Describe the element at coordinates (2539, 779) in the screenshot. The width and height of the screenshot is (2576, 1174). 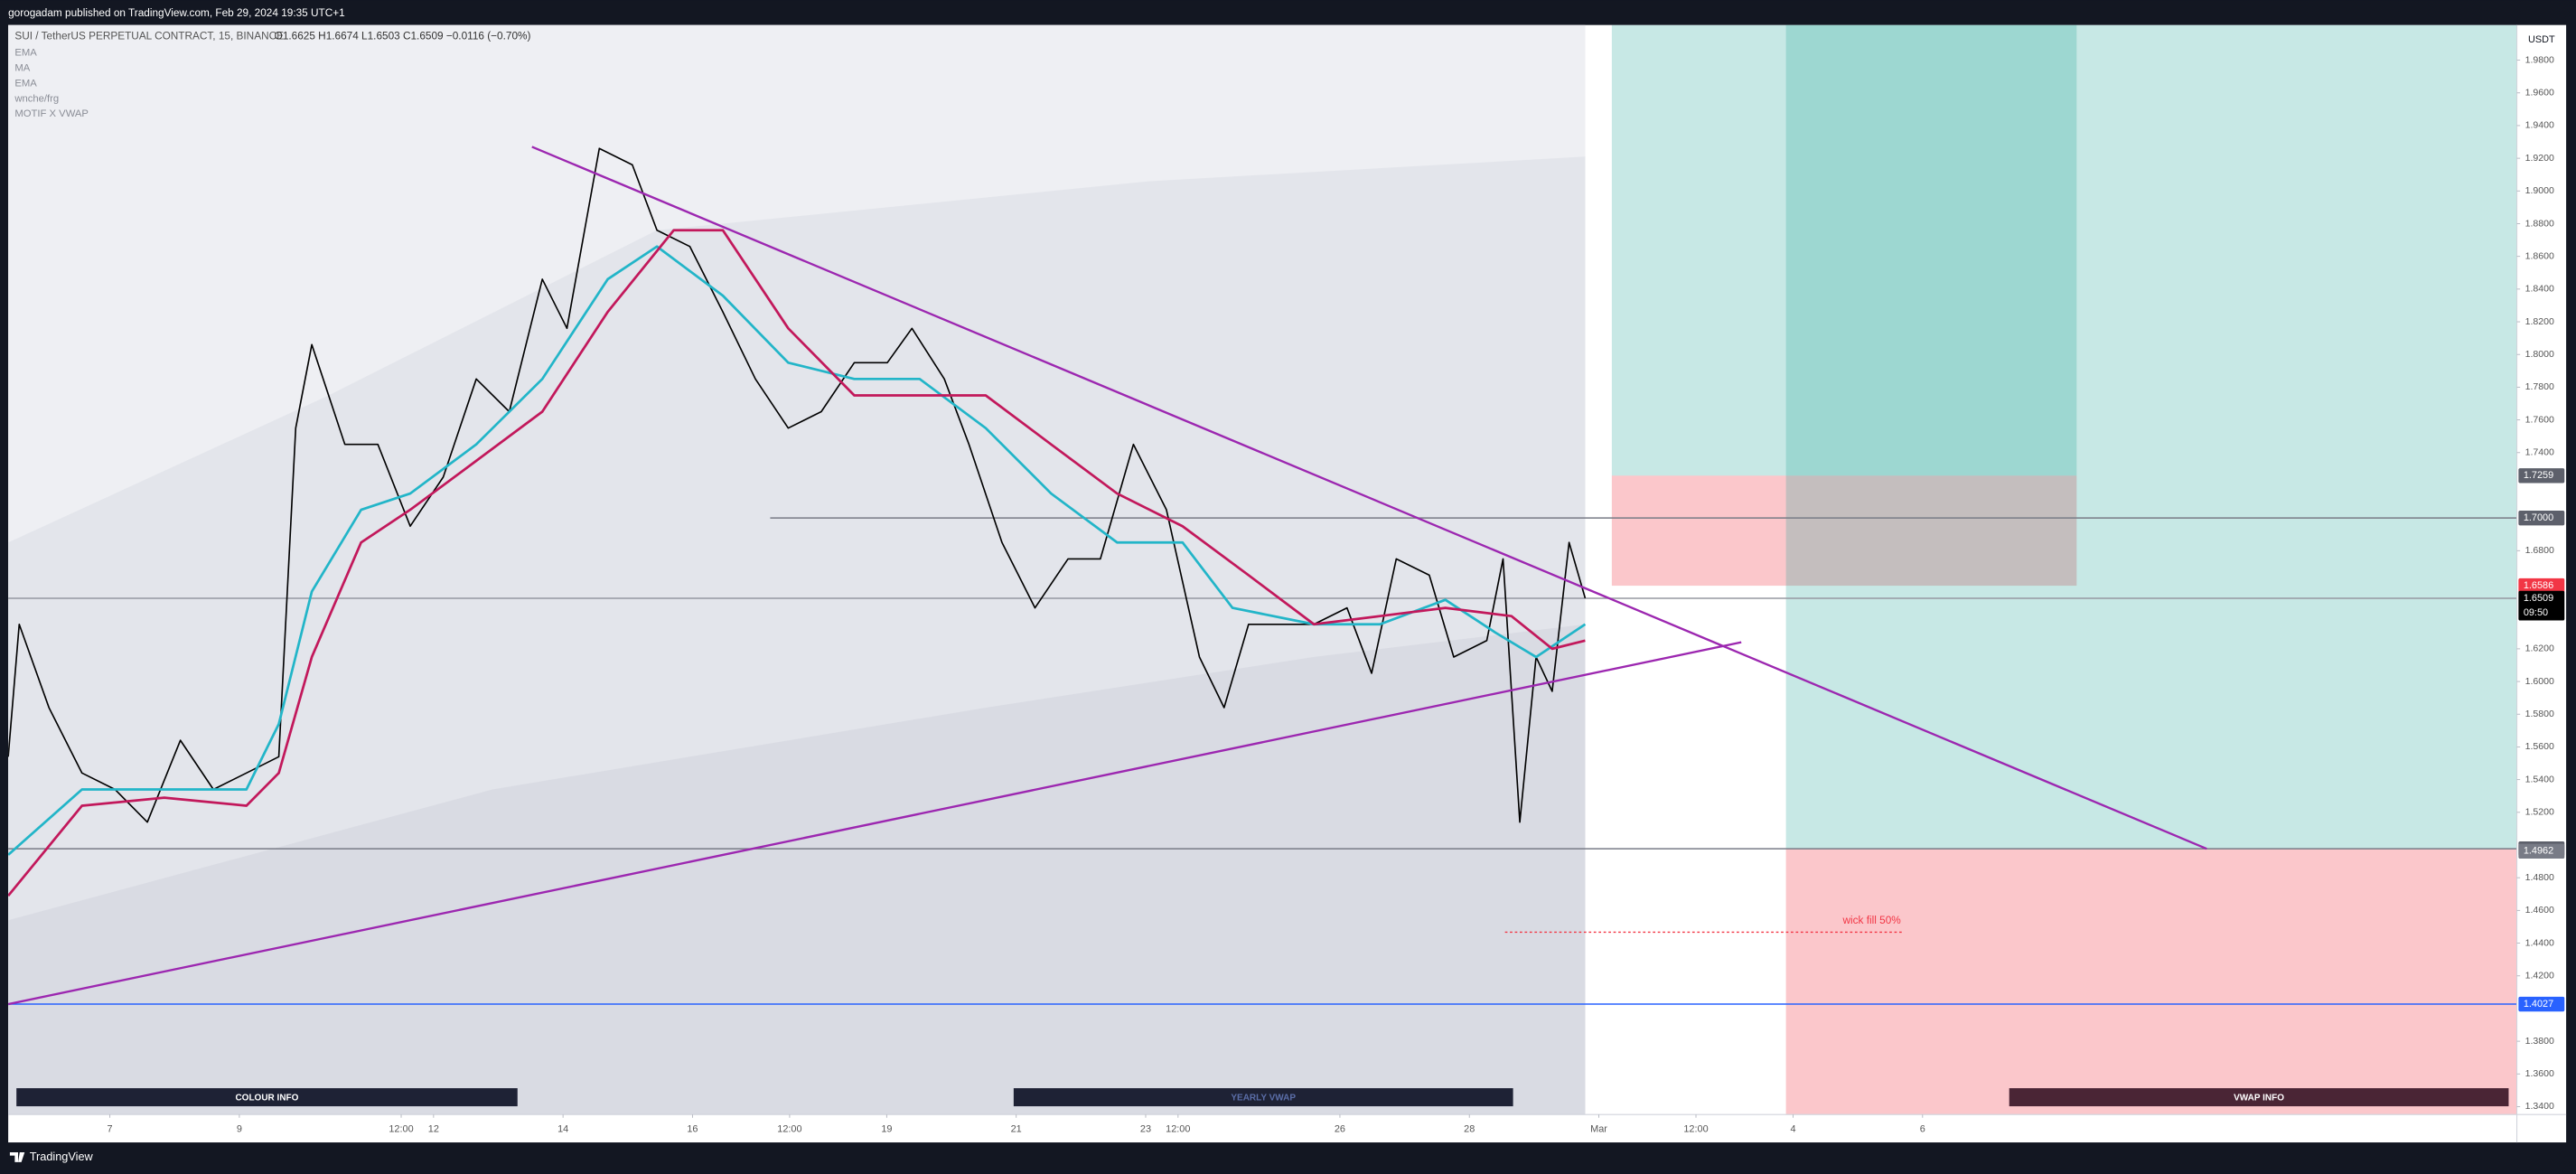
I see `y-tick-label: 1.5400` at that location.